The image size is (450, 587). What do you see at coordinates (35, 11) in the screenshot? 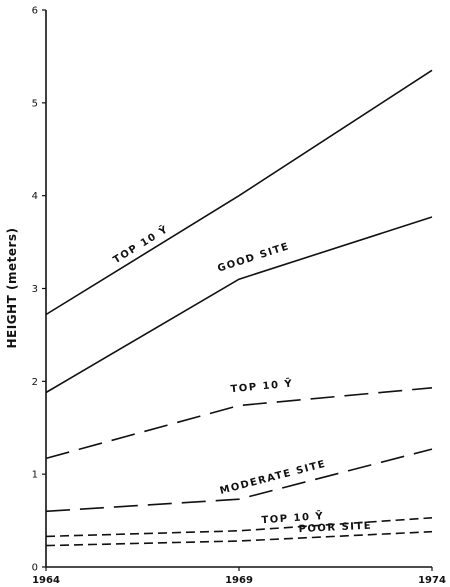
I see `y-tick-label: 6` at bounding box center [35, 11].